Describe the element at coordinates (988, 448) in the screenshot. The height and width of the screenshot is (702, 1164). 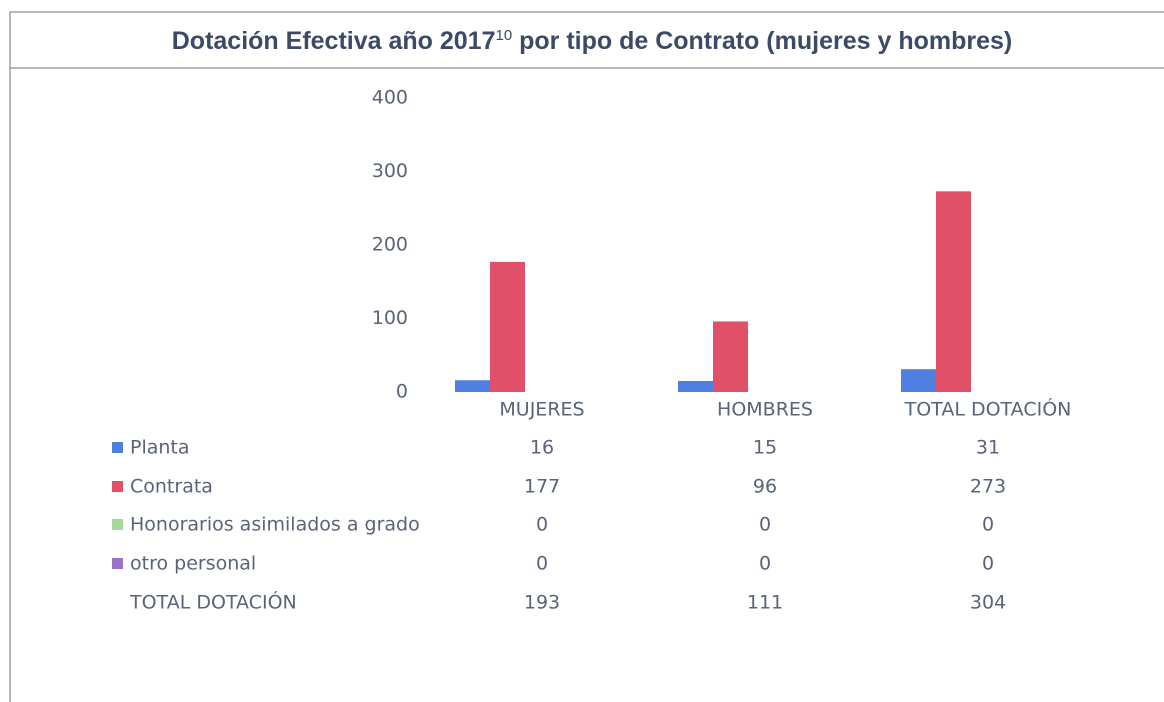
I see `table-value: 31` at that location.